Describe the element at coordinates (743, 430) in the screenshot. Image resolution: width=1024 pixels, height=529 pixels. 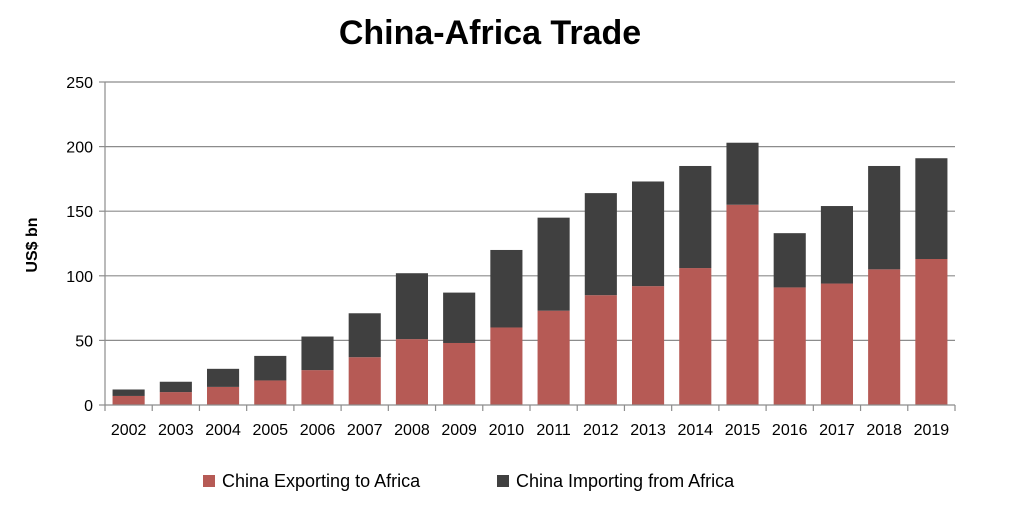
I see `x-tick-label: 2015` at that location.